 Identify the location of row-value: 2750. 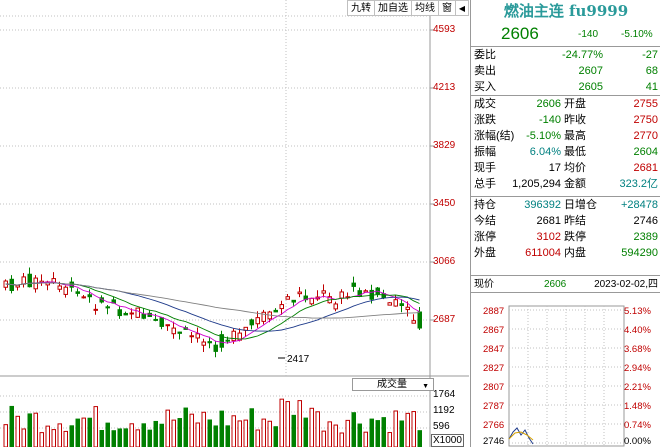
(645, 120).